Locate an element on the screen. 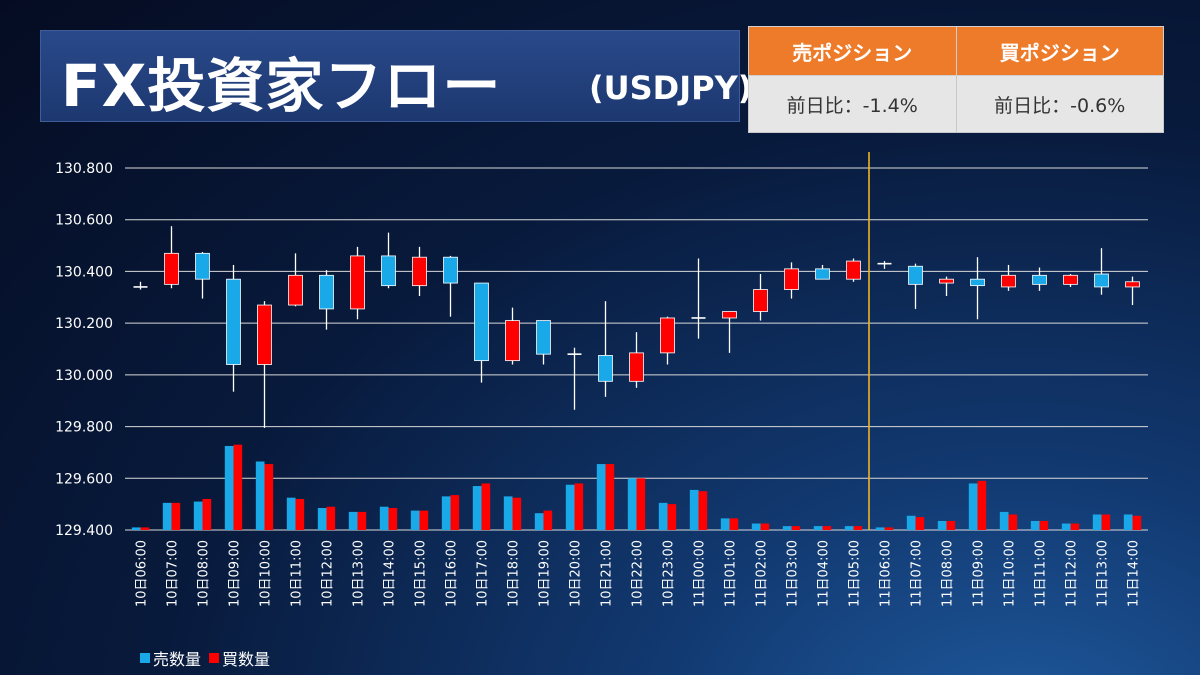 This screenshot has width=1200, height=675. buy-volume-swatch is located at coordinates (214, 658).